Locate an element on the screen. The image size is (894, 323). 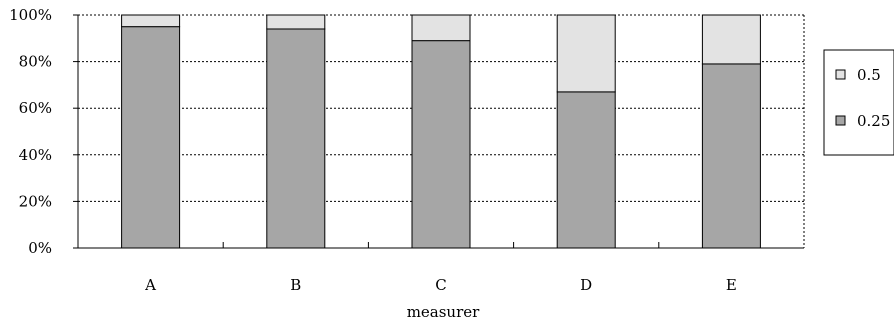
legend: 0.5 0.25 is located at coordinates (858, 102).